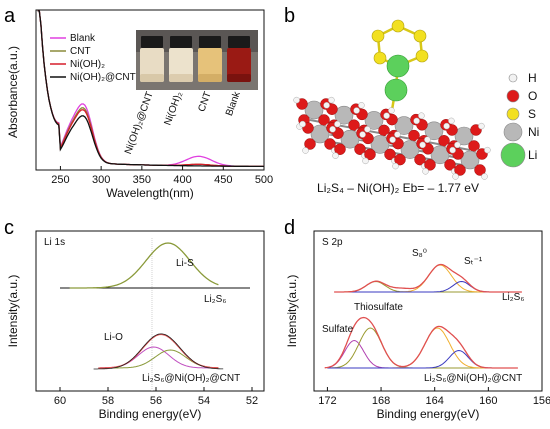  I want to click on atom-legend-label: Ni, so click(533, 132).